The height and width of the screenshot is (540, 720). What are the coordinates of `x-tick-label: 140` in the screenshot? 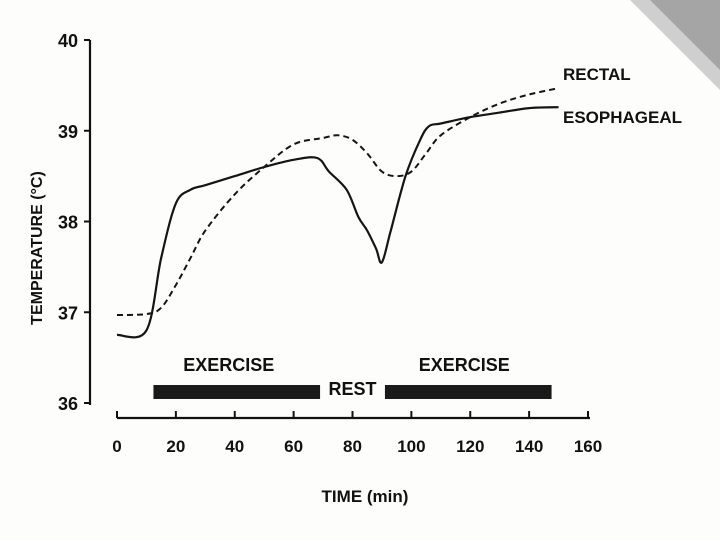 It's located at (529, 446).